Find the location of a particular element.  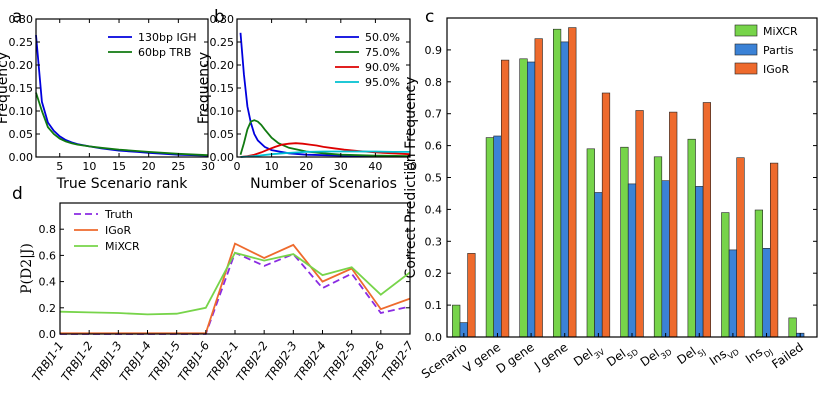

bar-mixcr-j-gene is located at coordinates (557, 183).